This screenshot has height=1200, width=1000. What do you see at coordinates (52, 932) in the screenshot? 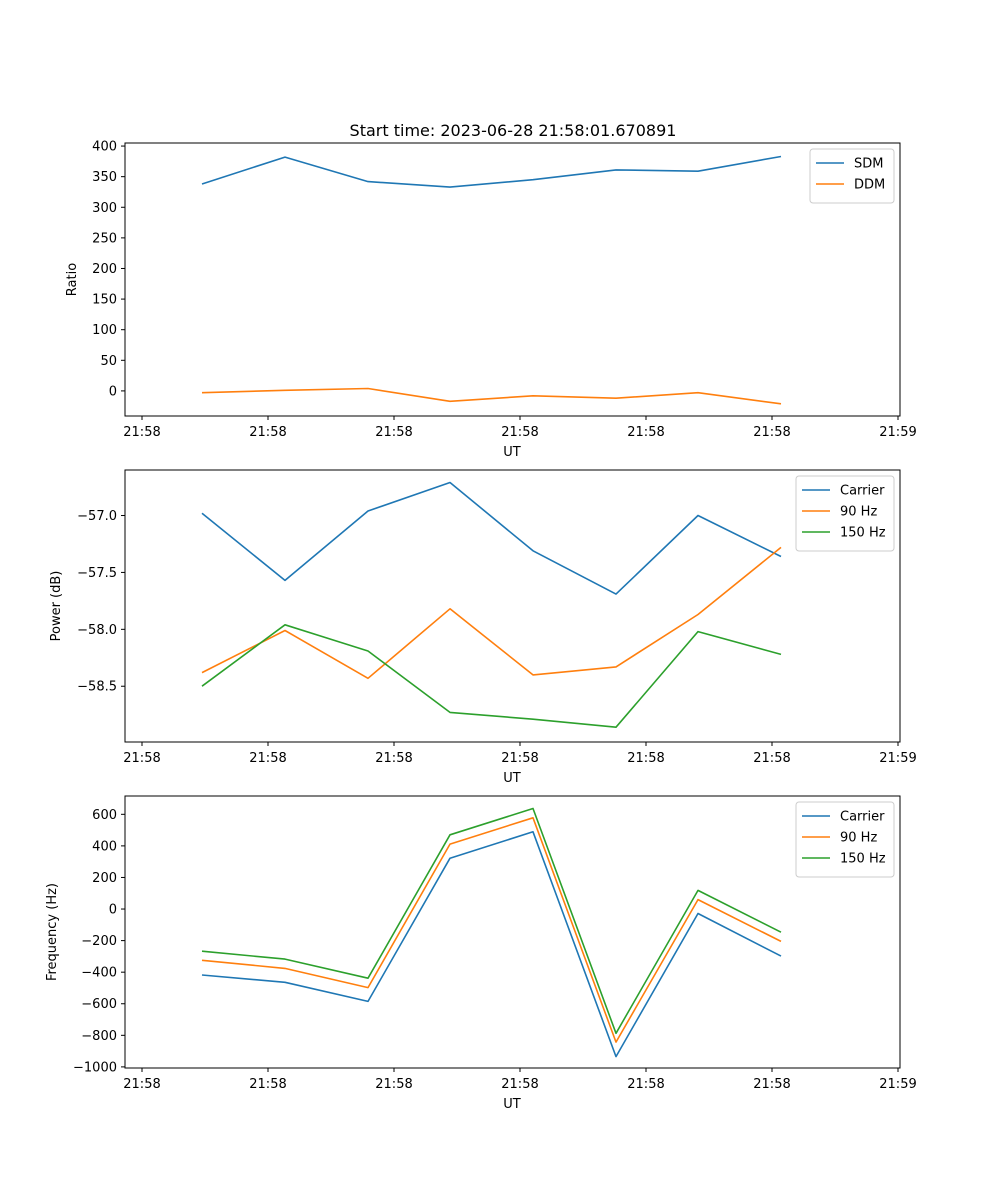
I see `y-axis-label: Frequency (Hz)` at bounding box center [52, 932].